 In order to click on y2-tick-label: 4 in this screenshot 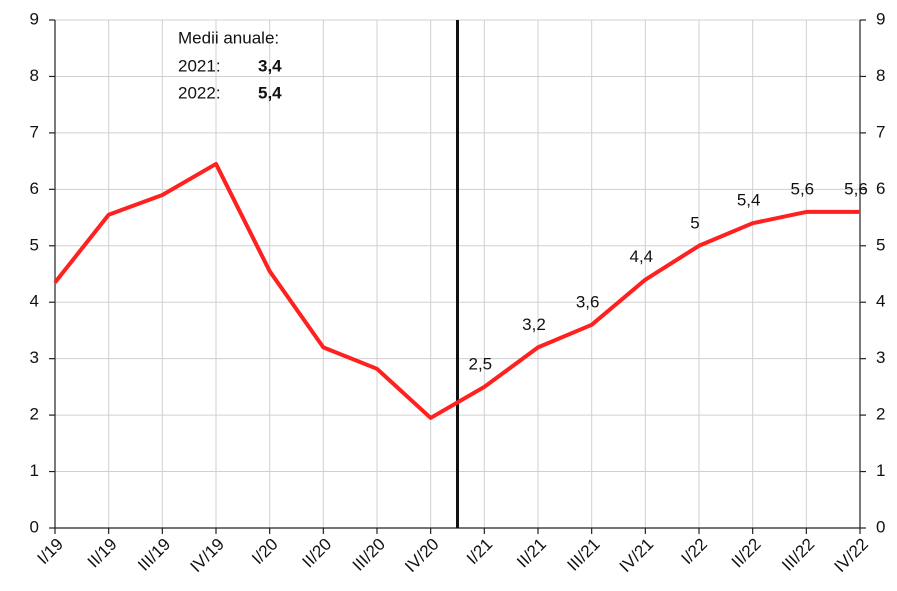, I will do `click(880, 301)`.